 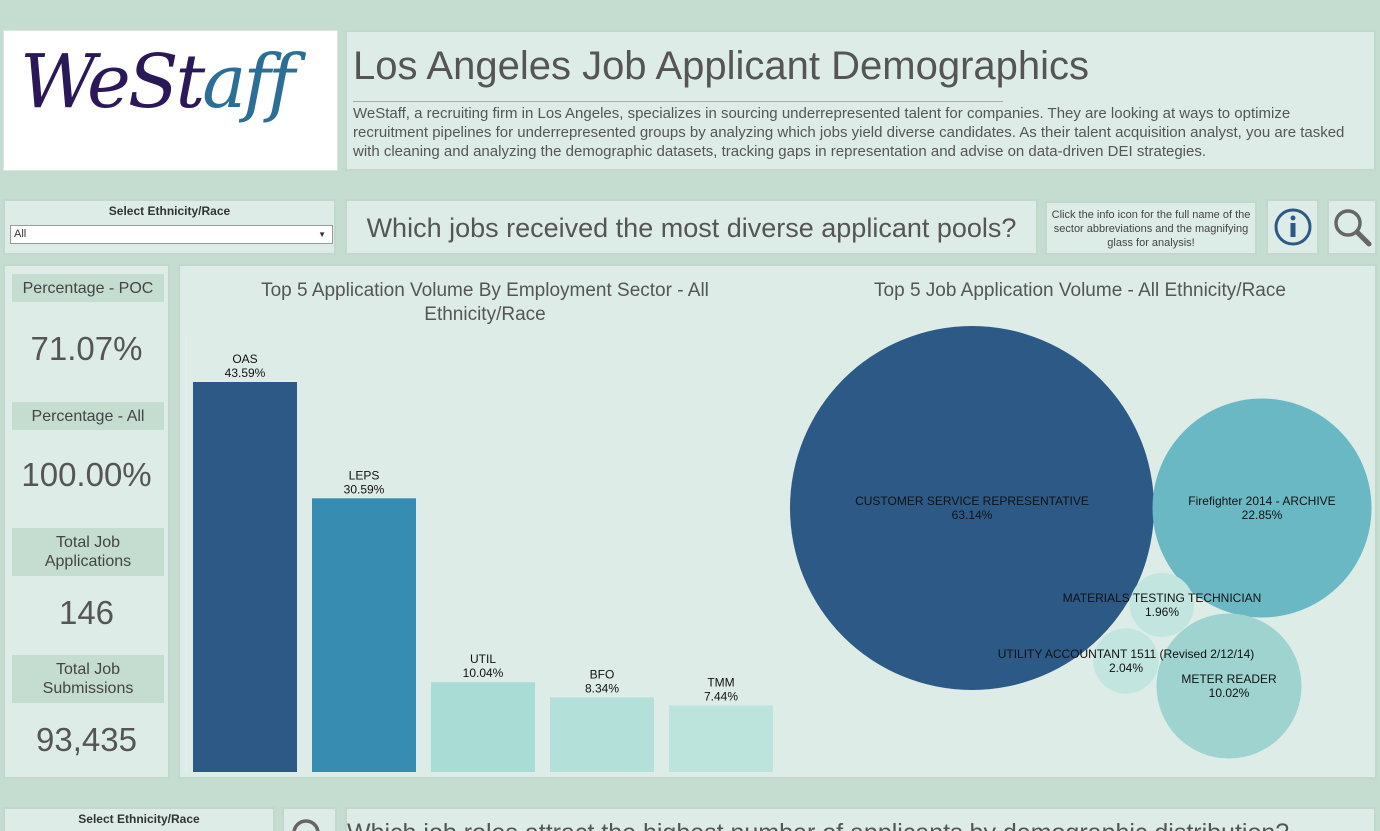 I want to click on ethnicity-filter-panel: Select Ethnicity/Race All ▼, so click(x=169, y=227).